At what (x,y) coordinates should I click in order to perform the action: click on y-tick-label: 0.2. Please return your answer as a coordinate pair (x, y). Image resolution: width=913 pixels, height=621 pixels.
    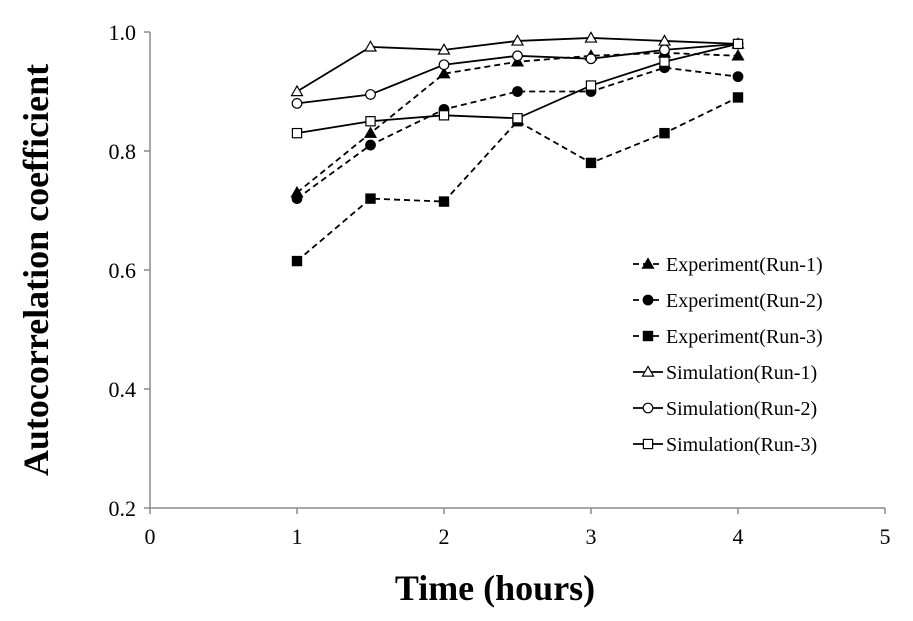
    Looking at the image, I should click on (123, 508).